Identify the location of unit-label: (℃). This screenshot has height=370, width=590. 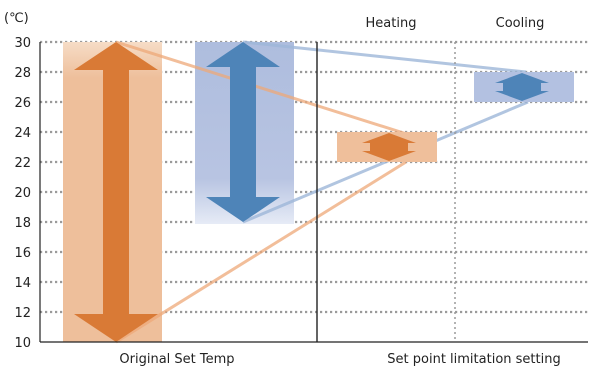
(16, 18).